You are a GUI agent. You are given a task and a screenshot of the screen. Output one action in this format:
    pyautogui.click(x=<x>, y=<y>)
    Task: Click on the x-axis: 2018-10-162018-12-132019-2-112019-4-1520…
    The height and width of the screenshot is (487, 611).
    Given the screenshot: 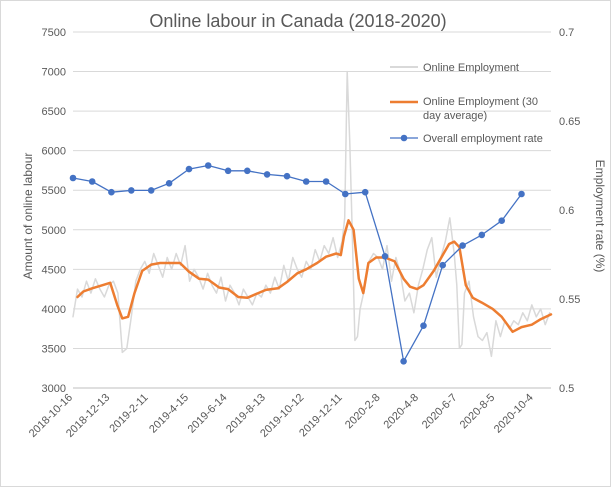 What is the action you would take?
    pyautogui.click(x=289, y=413)
    